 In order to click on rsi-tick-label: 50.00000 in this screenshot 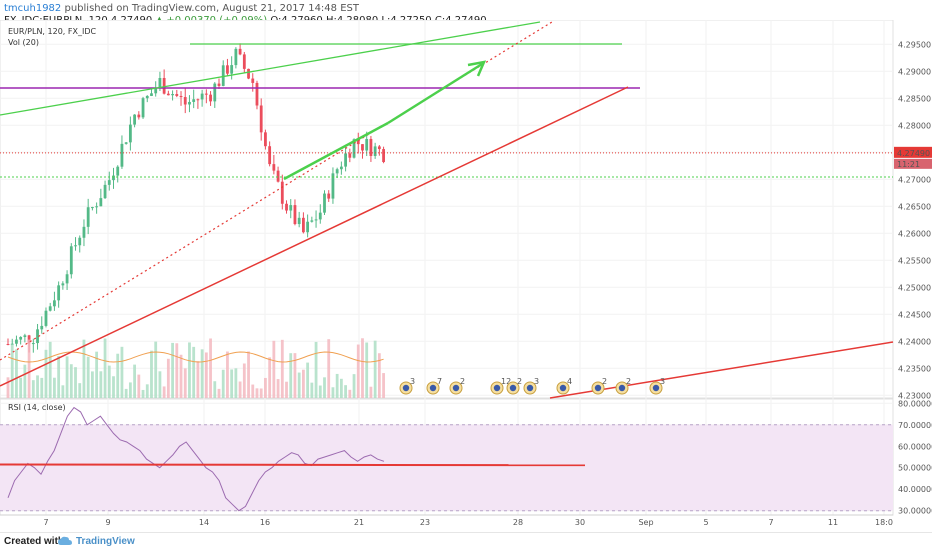, I will do `click(915, 468)`.